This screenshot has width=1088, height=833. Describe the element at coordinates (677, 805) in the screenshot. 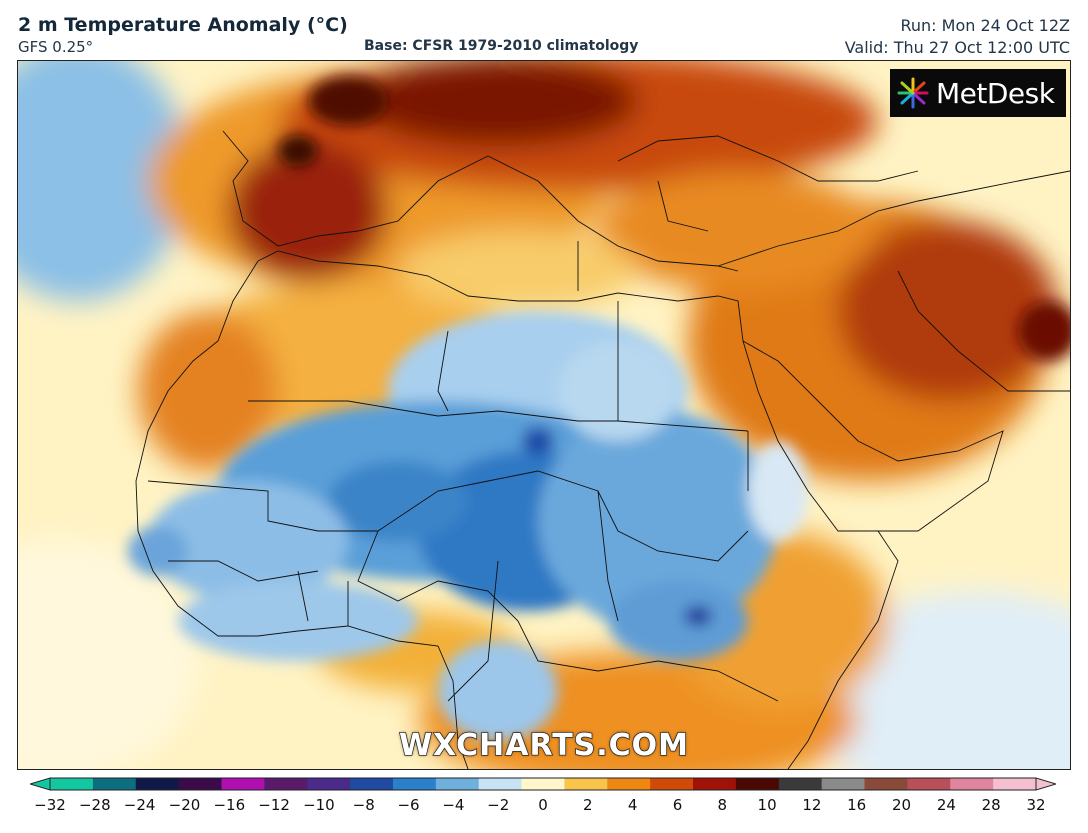

I see `colorbar-tick-label: 6` at that location.